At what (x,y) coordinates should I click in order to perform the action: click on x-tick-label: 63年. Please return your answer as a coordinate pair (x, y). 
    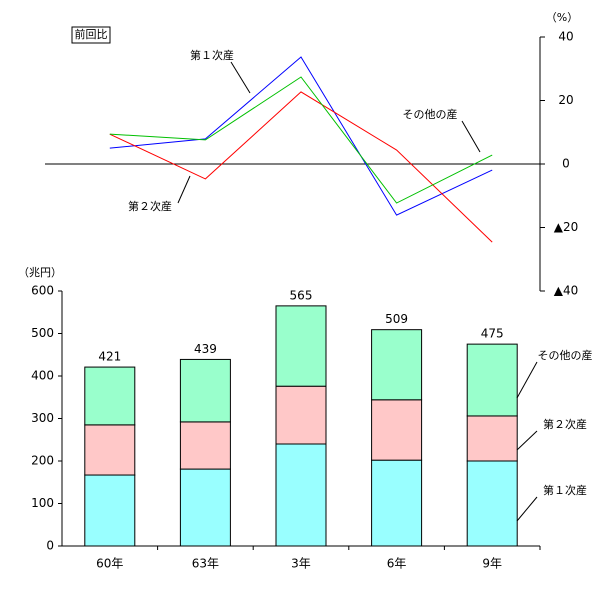
    Looking at the image, I should click on (205, 564).